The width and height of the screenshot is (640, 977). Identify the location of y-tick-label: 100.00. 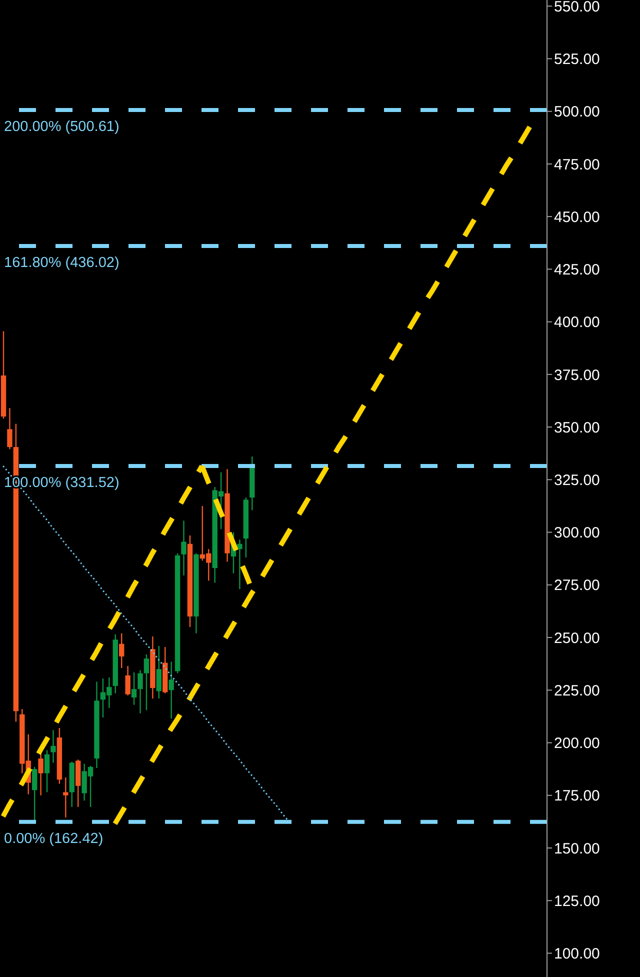
(577, 954).